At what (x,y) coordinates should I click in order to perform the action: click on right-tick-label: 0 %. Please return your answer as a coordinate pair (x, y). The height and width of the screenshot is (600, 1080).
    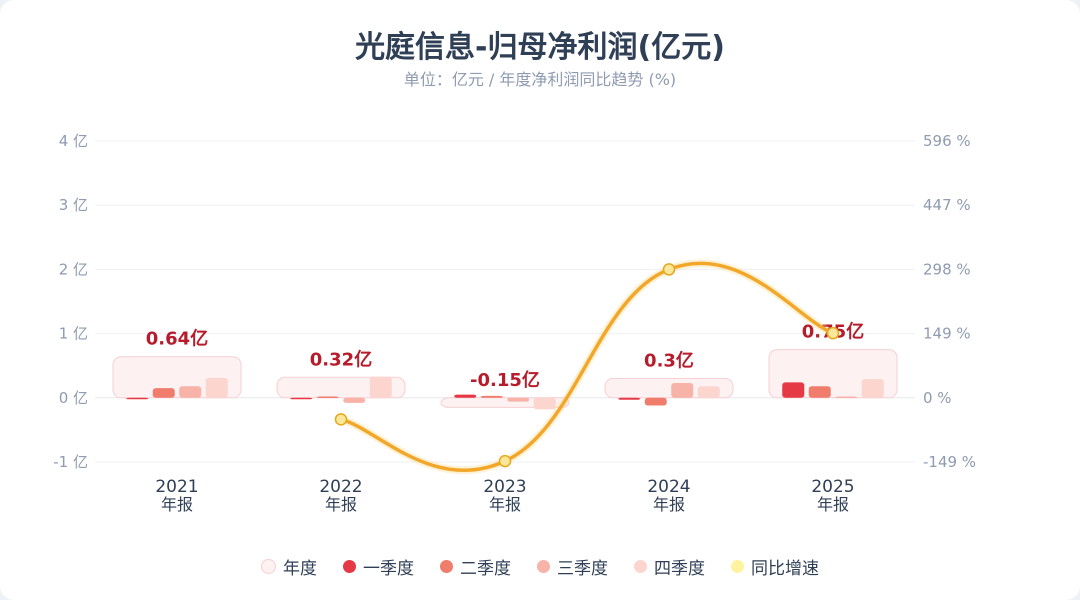
    Looking at the image, I should click on (937, 398).